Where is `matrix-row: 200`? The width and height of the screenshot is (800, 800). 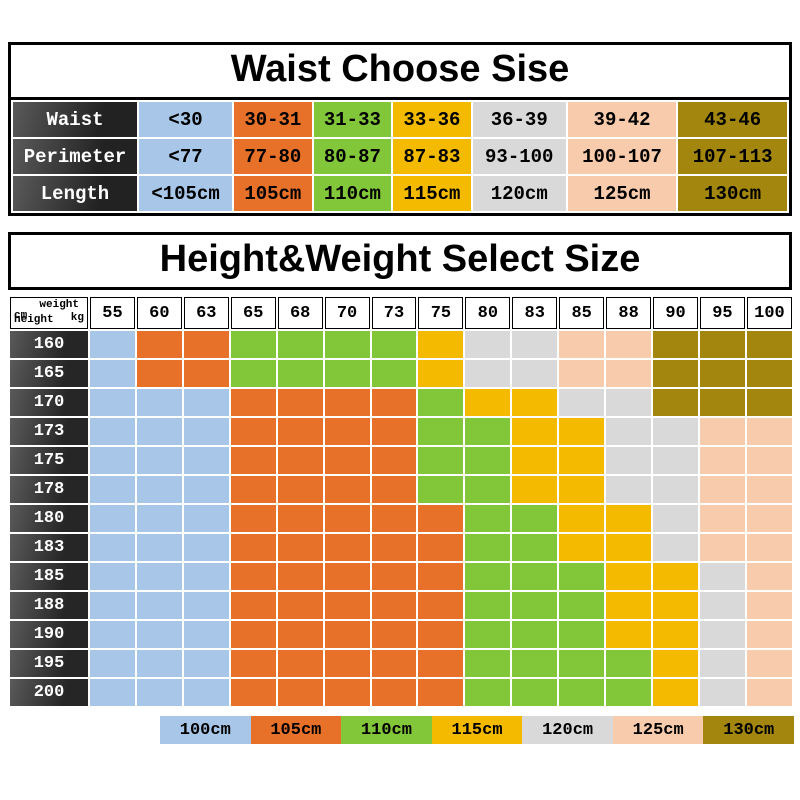
matrix-row: 200 is located at coordinates (401, 692).